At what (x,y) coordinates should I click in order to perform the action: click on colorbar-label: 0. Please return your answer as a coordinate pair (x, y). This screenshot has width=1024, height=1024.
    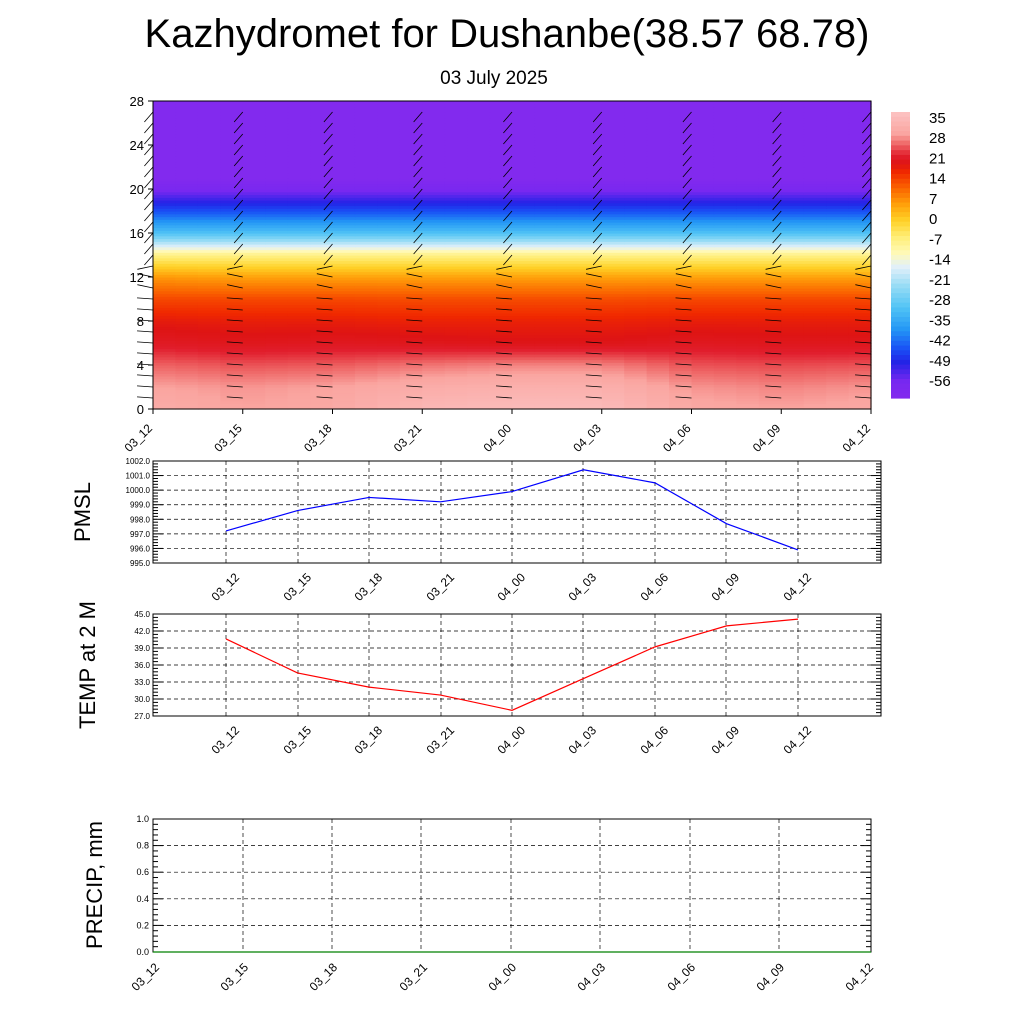
    Looking at the image, I should click on (933, 219).